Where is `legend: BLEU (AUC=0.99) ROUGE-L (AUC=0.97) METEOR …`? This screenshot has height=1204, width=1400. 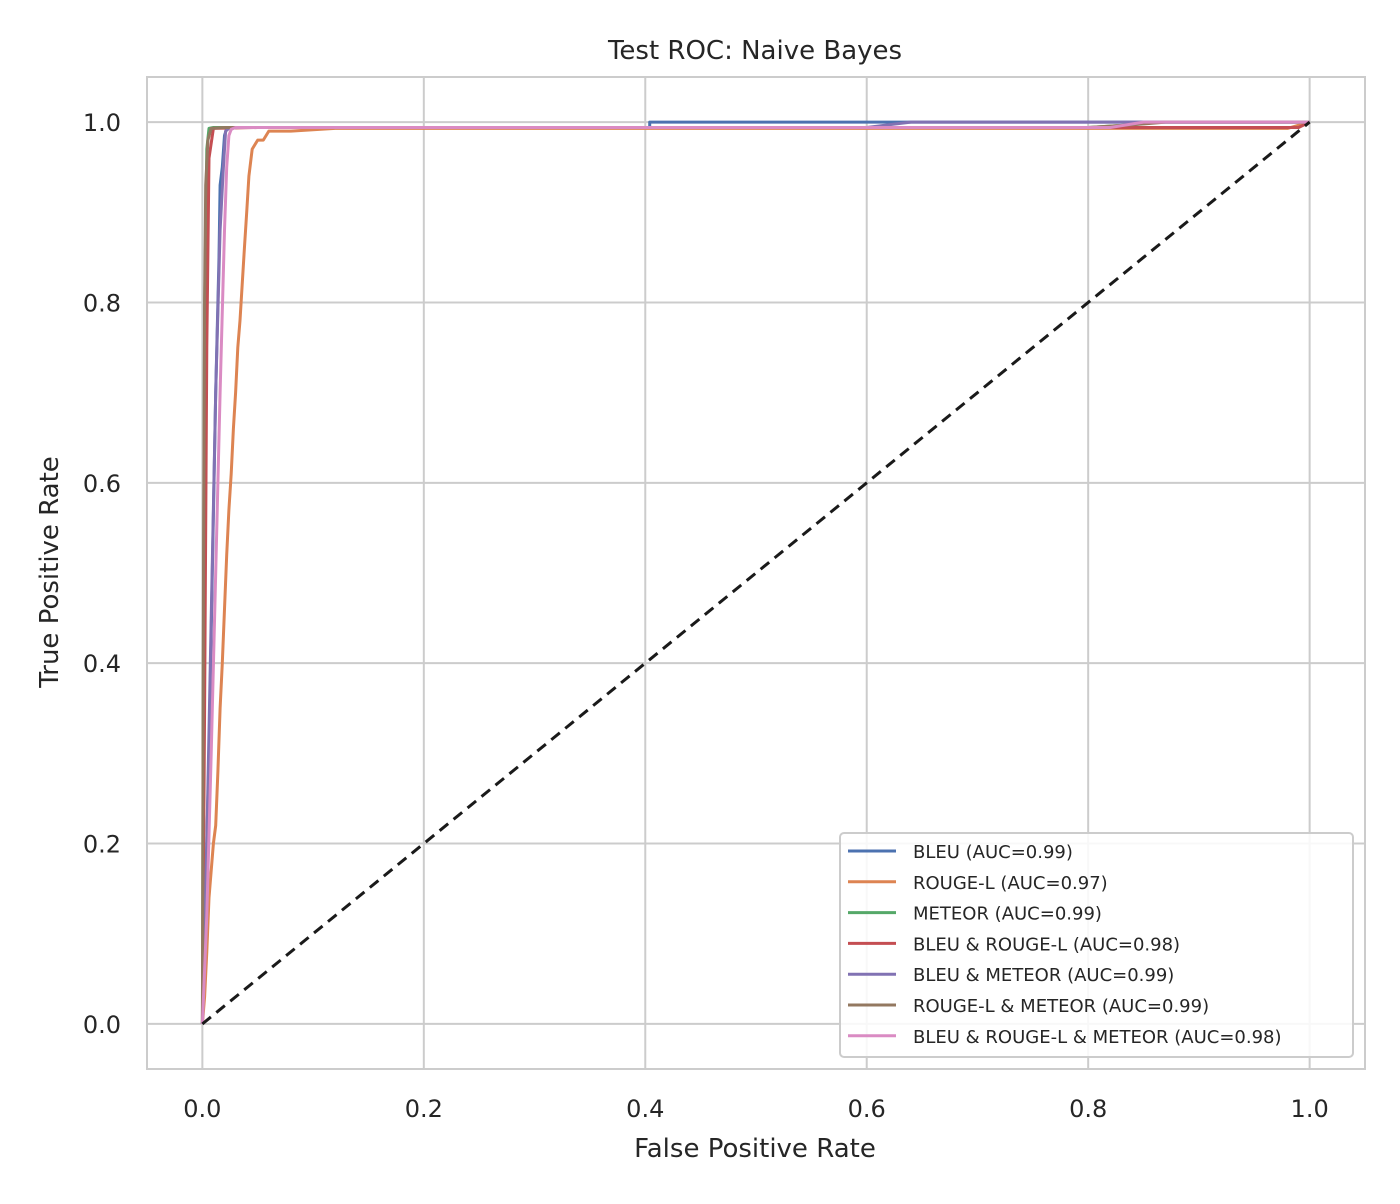 legend: BLEU (AUC=0.99) ROUGE-L (AUC=0.97) METEOR … is located at coordinates (1096, 945).